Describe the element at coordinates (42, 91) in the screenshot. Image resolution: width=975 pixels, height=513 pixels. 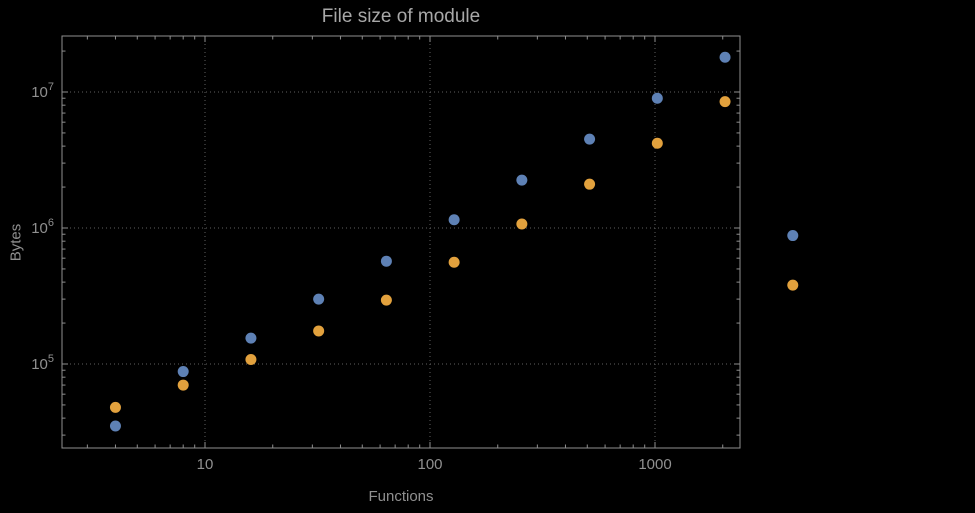
I see `y-tick-label: 10⁷` at that location.